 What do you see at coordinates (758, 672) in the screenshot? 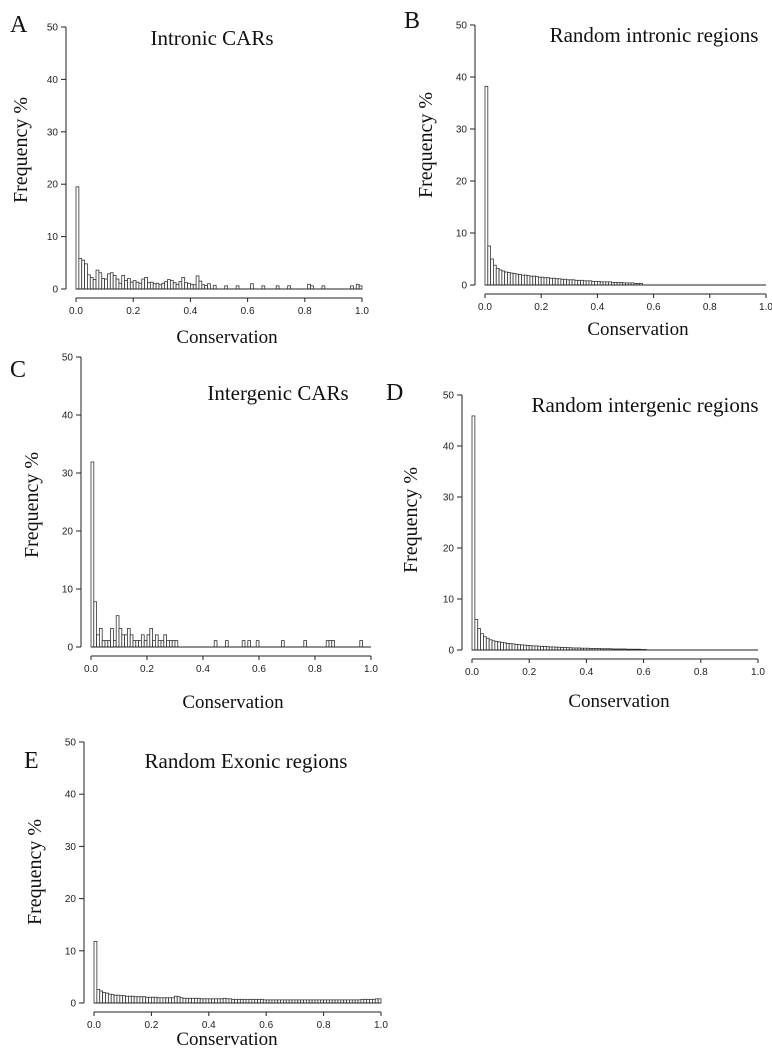
I see `panel-d-x-tick-label: 1.0` at bounding box center [758, 672].